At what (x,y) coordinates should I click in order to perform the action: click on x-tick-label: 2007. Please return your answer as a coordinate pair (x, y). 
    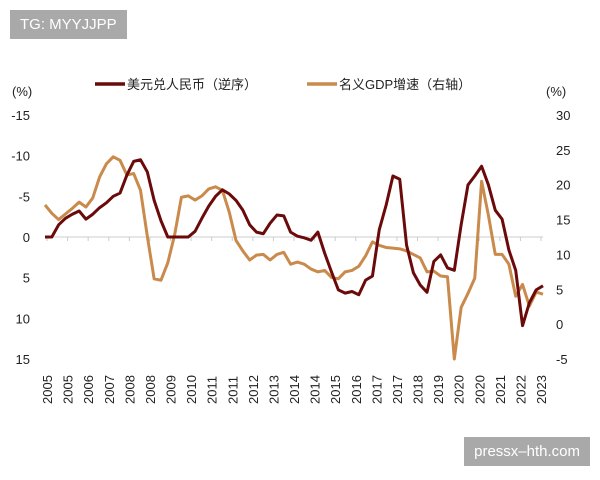
    Looking at the image, I should click on (109, 389).